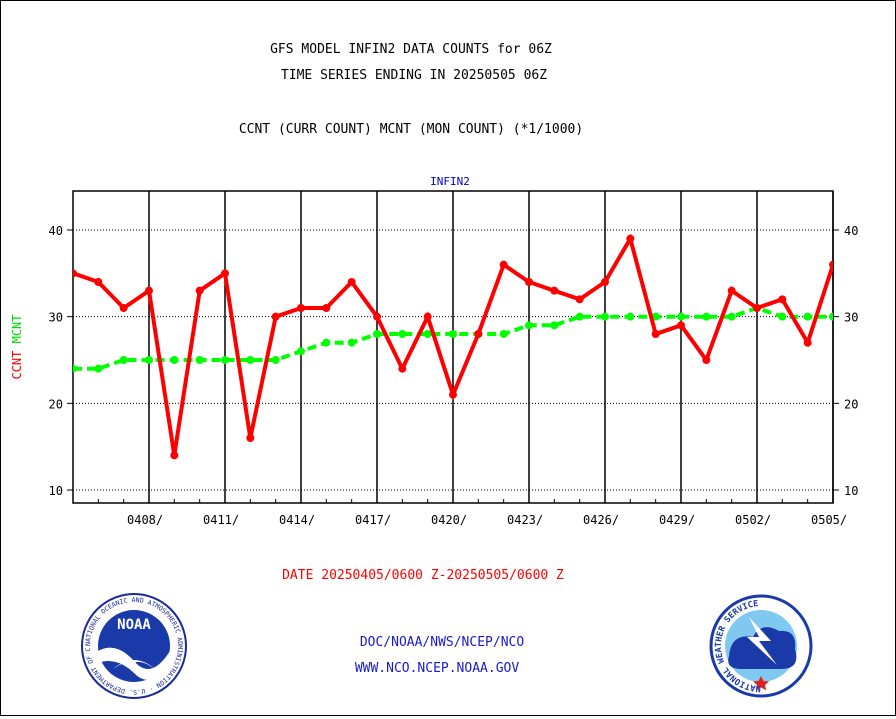  I want to click on y-tick-label-left: 30, so click(56, 318).